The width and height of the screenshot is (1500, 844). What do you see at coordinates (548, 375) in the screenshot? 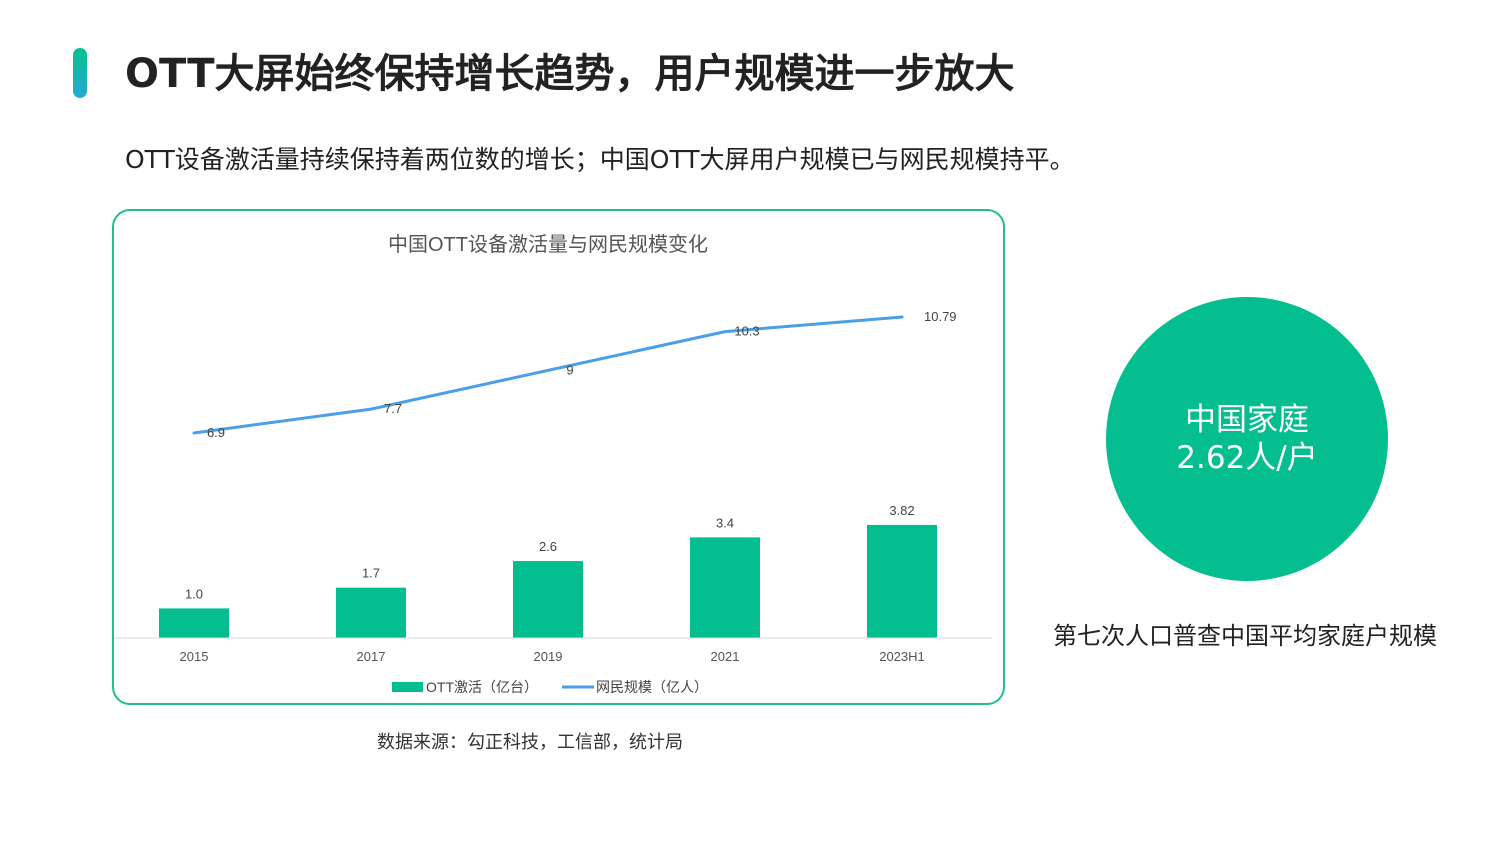
I see `line-series-netizens` at bounding box center [548, 375].